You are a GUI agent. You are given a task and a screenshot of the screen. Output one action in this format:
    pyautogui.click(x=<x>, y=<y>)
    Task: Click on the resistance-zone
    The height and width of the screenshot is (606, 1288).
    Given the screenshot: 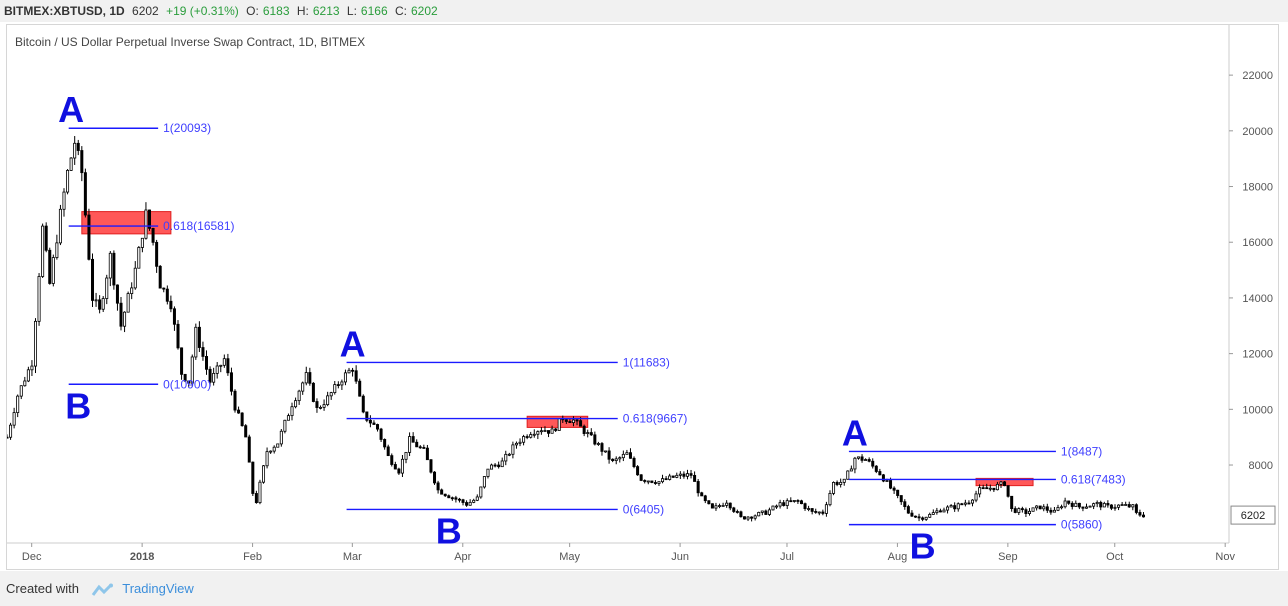 What is the action you would take?
    pyautogui.click(x=557, y=421)
    